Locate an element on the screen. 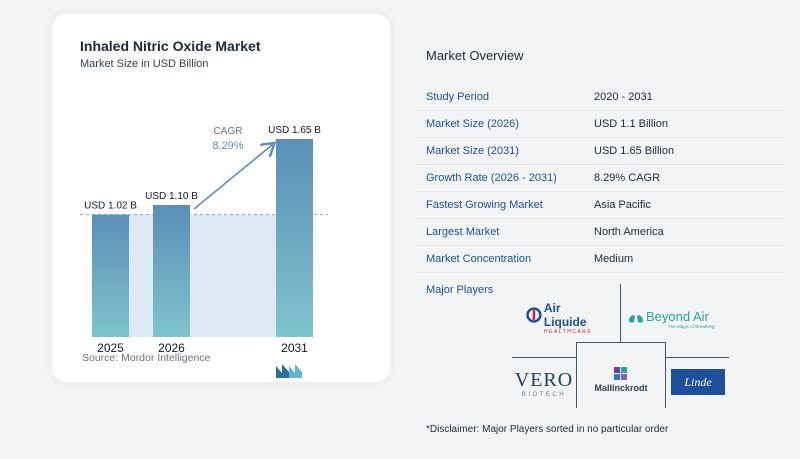 The image size is (800, 459). linde-logo: Linde is located at coordinates (698, 382).